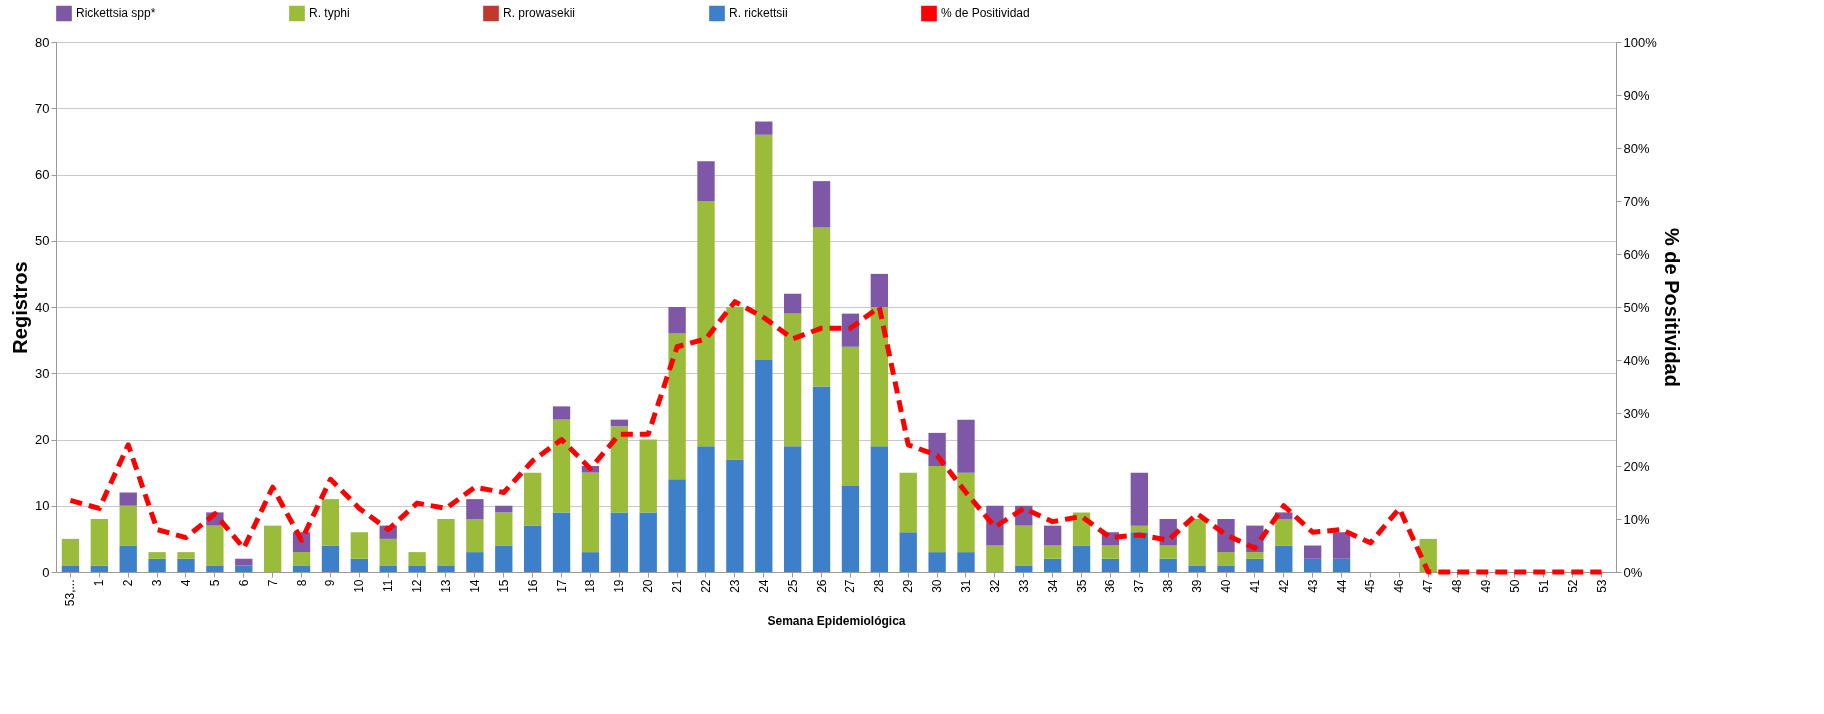  Describe the element at coordinates (966, 586) in the screenshot. I see `x-tick-label: 31` at that location.